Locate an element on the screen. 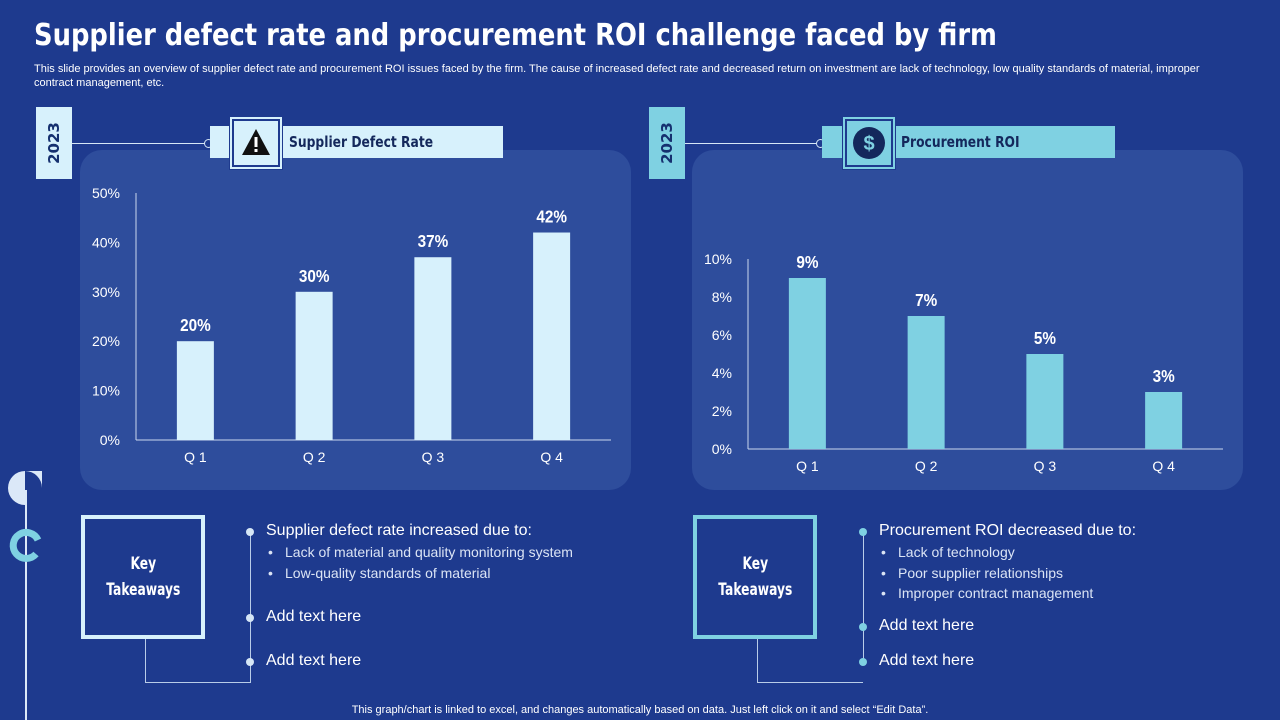 This screenshot has height=720, width=1280. left-kt-line1: Key is located at coordinates (143, 564).